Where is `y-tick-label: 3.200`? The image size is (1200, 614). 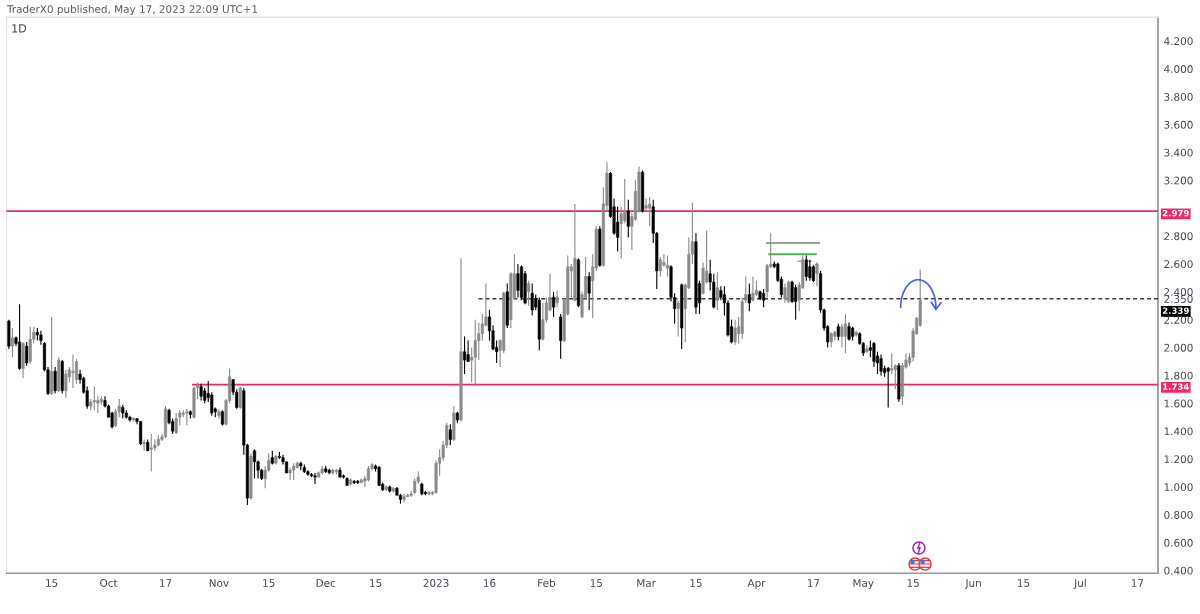 y-tick-label: 3.200 is located at coordinates (1178, 180).